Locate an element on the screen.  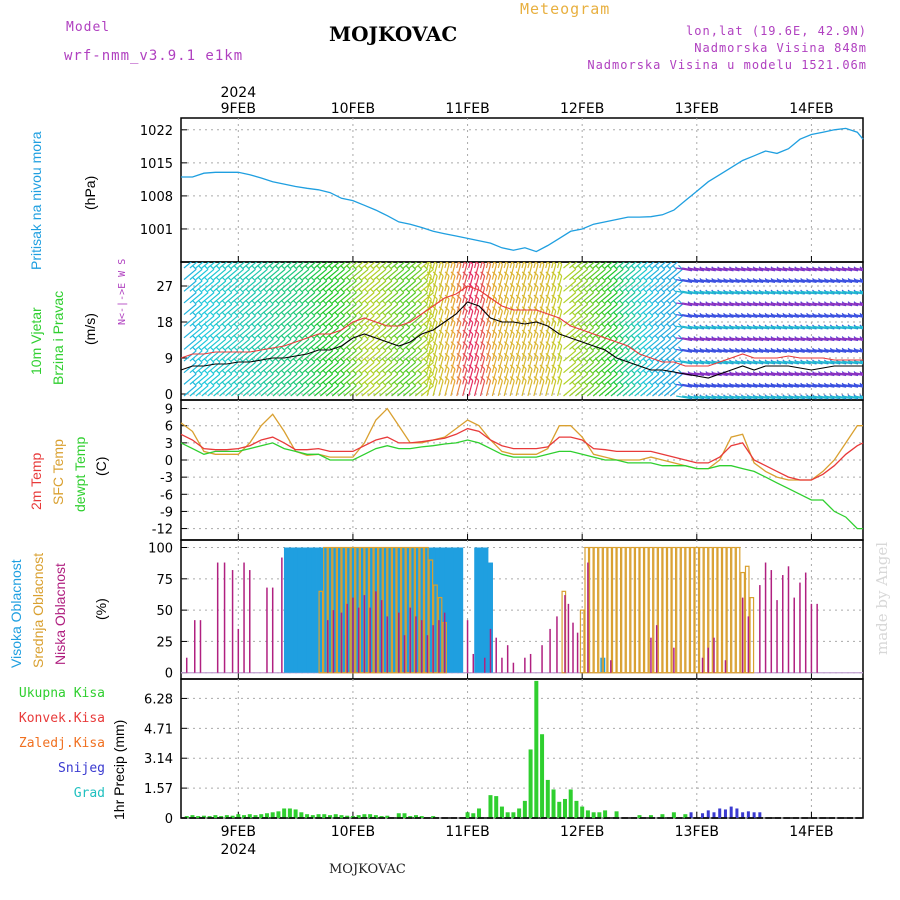
footer-location: MOJKOVAC is located at coordinates (367, 869).